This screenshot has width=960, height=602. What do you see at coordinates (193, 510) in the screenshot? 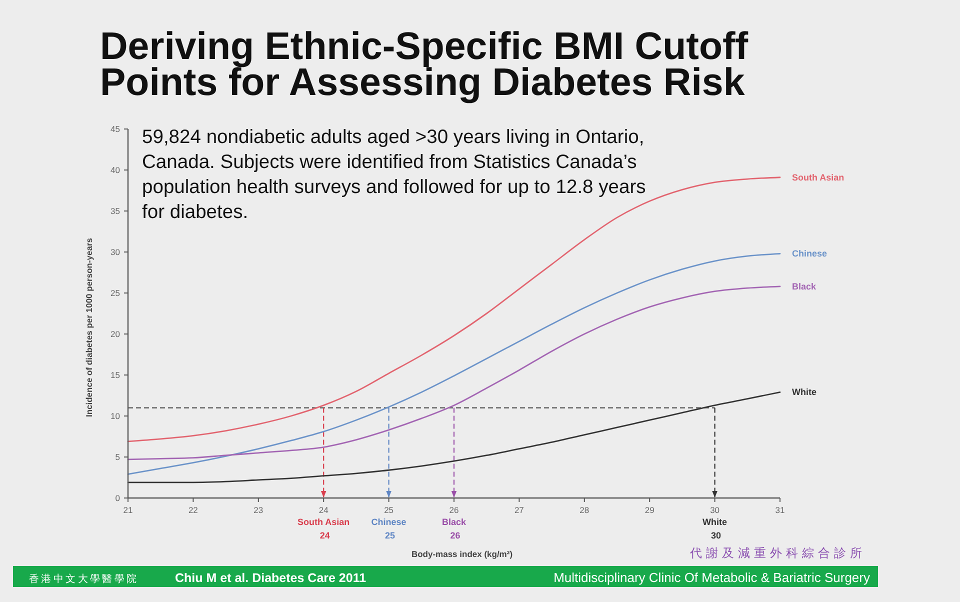
I see `x-tick-label: 22` at bounding box center [193, 510].